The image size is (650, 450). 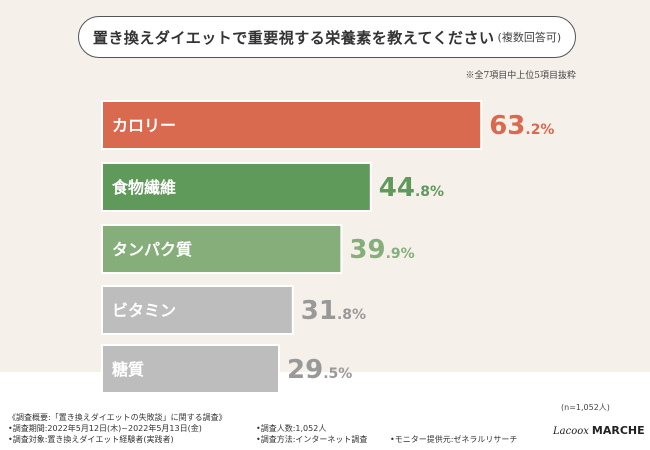 What do you see at coordinates (291, 428) in the screenshot?
I see `survey-count: •調査人数:1,052人` at bounding box center [291, 428].